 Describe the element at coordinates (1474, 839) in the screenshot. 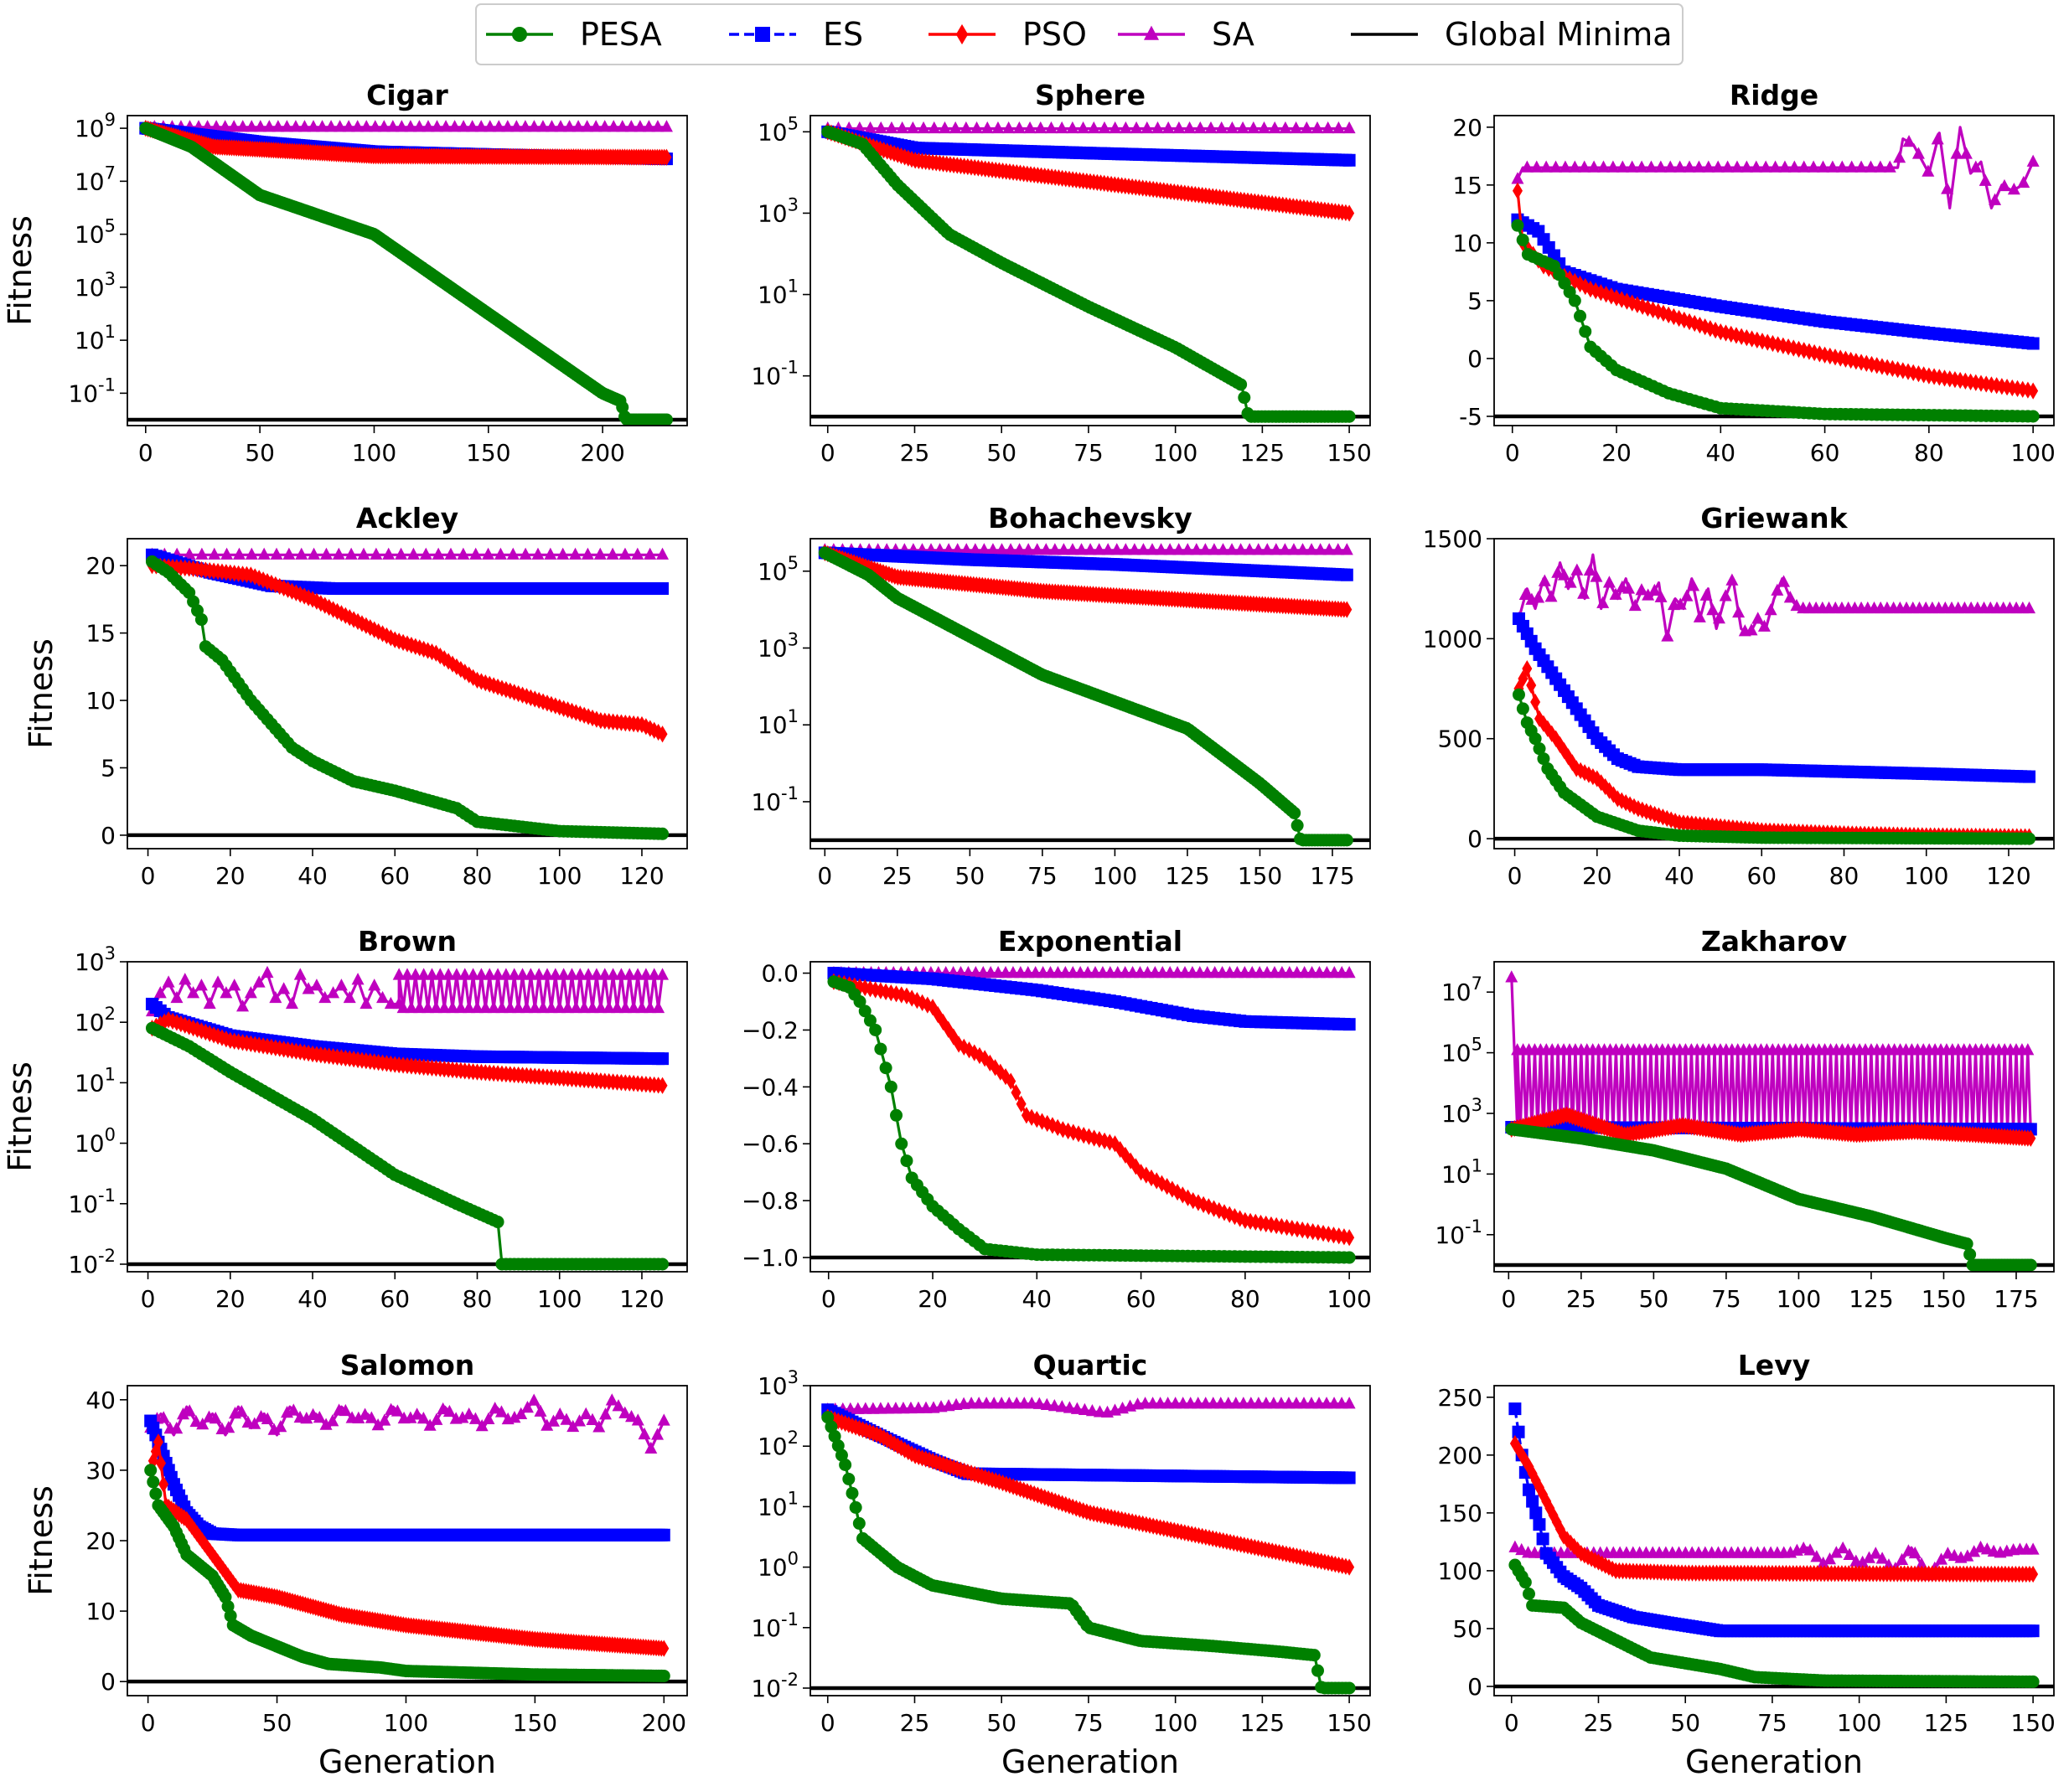

I see `y-tick-label: 0` at that location.